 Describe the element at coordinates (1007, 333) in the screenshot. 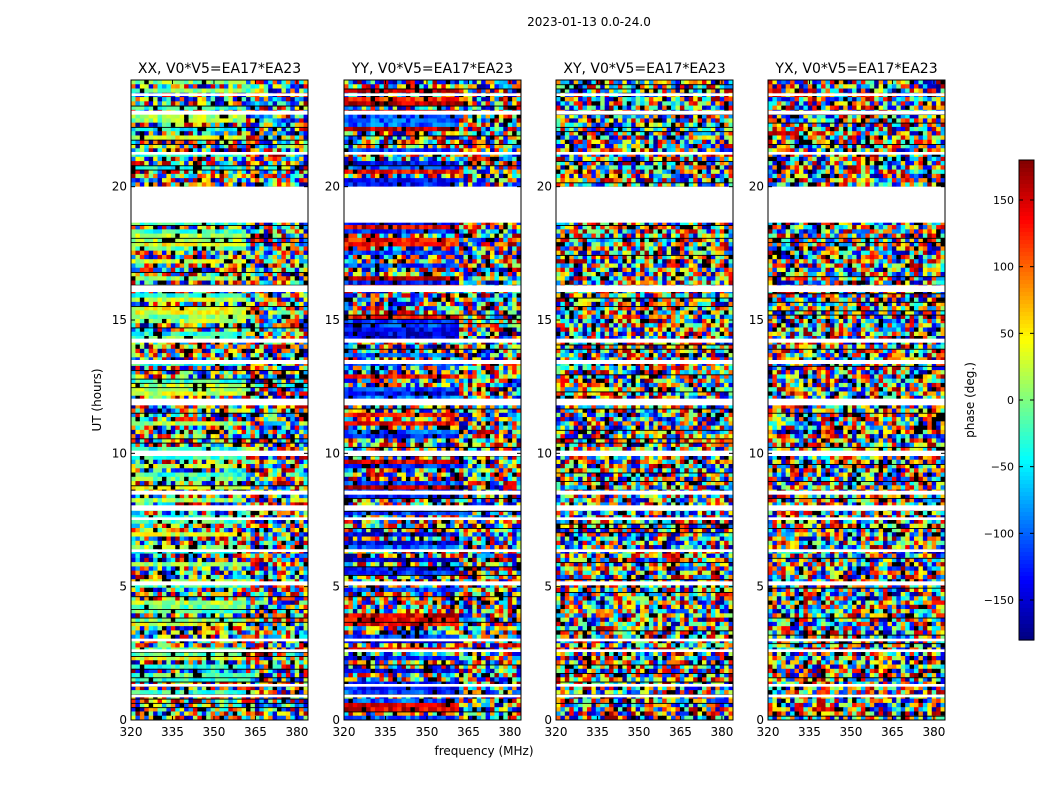

I see `colorbar-tick-label: 50` at that location.